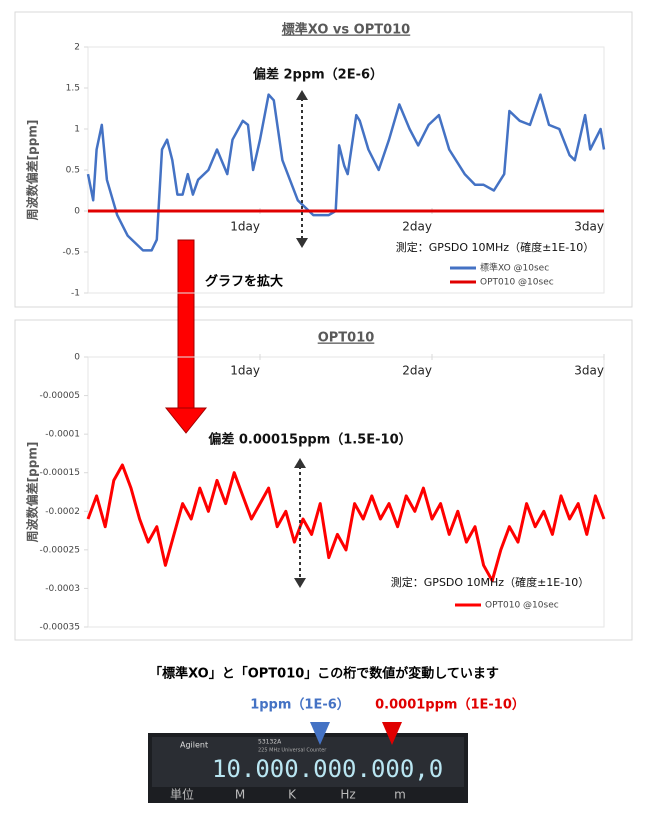 Image resolution: width=648 pixels, height=818 pixels. What do you see at coordinates (346, 338) in the screenshot?
I see `chart-title: OPT010` at bounding box center [346, 338].